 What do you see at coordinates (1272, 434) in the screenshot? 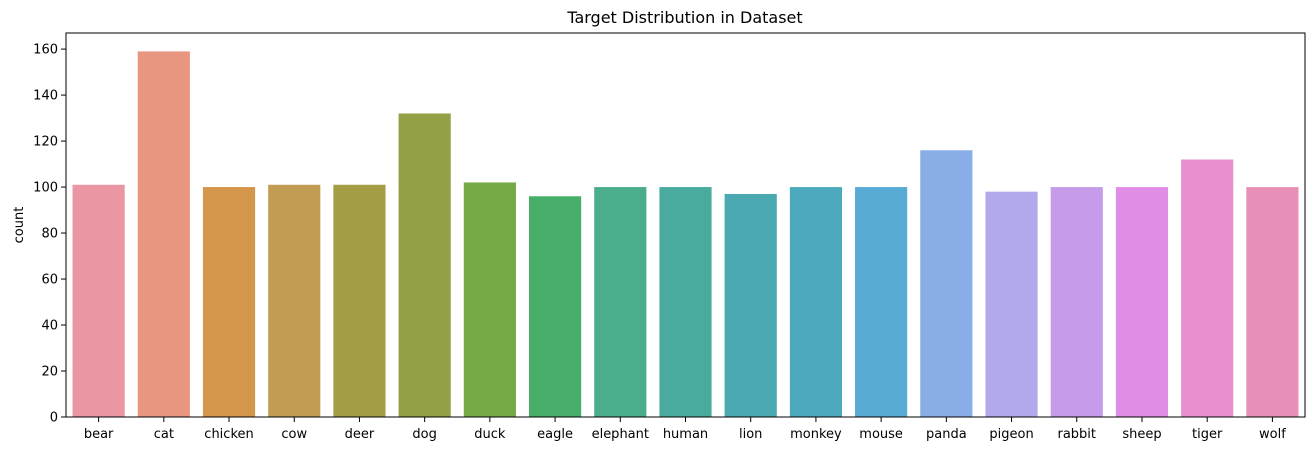
I see `x-tick-label-wolf: wolf` at bounding box center [1272, 434].